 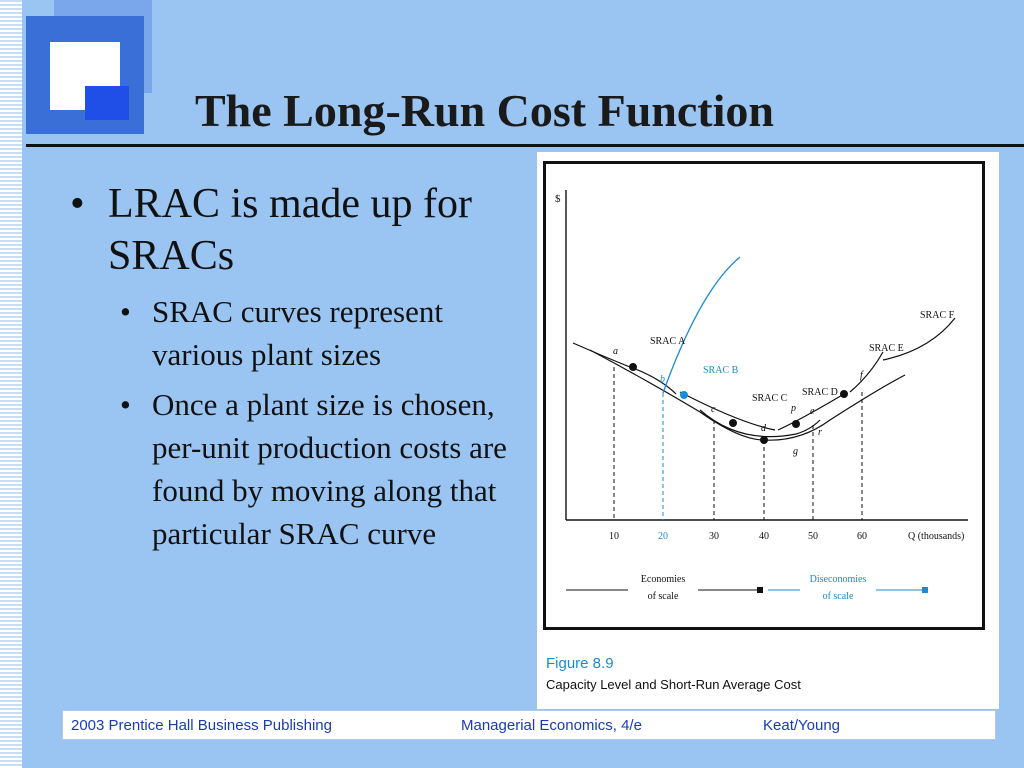 I want to click on economies-label-line2: of scale, so click(x=663, y=596).